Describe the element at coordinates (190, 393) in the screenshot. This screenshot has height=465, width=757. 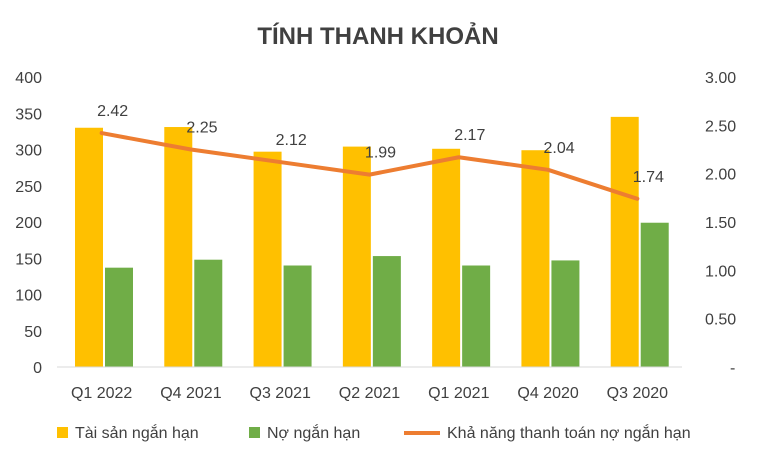
I see `x-axis-tick-label: Q4 2021` at that location.